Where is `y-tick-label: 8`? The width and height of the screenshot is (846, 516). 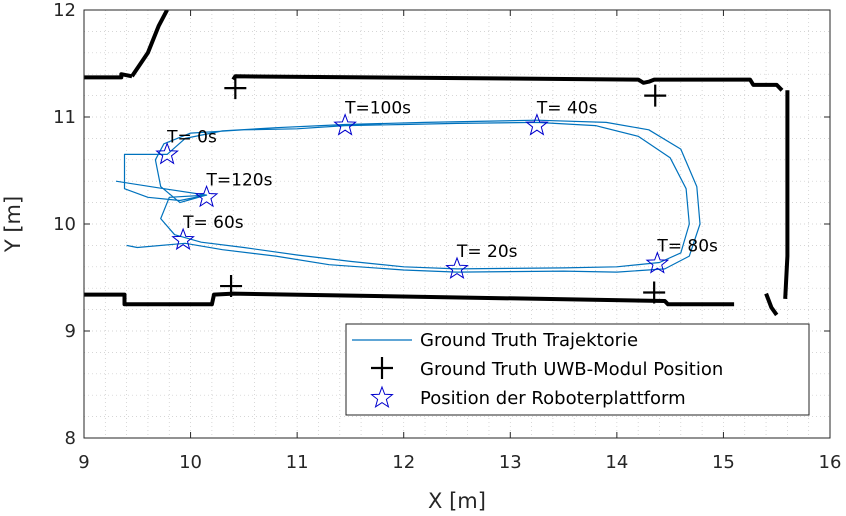 y-tick-label: 8 is located at coordinates (70, 438).